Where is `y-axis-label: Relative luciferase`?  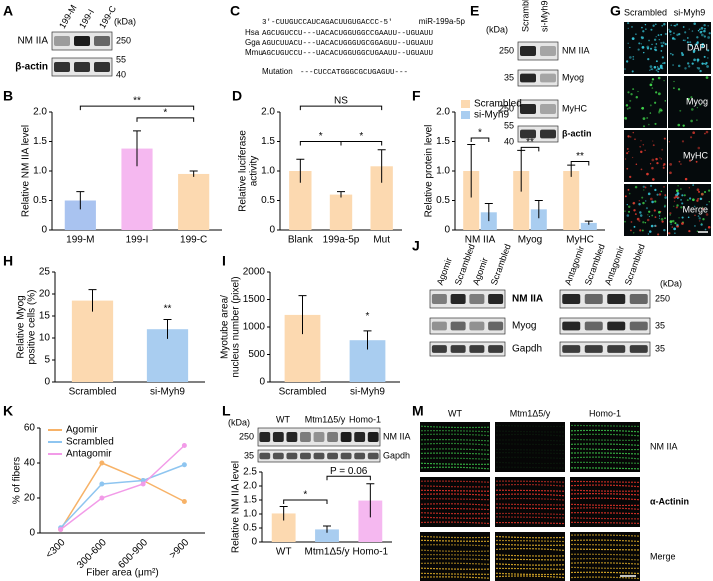 y-axis-label: Relative luciferase is located at coordinates (243, 171).